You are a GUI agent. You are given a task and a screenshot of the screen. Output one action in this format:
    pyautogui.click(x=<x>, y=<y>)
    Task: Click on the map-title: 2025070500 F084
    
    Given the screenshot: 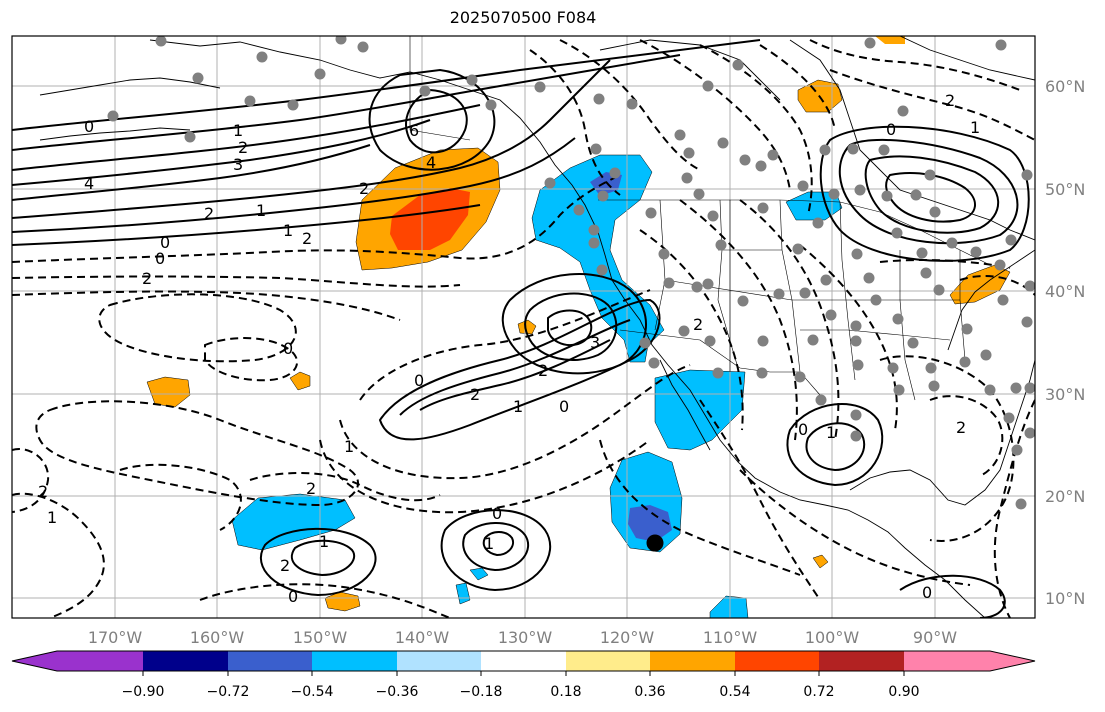 What is the action you would take?
    pyautogui.click(x=523, y=17)
    